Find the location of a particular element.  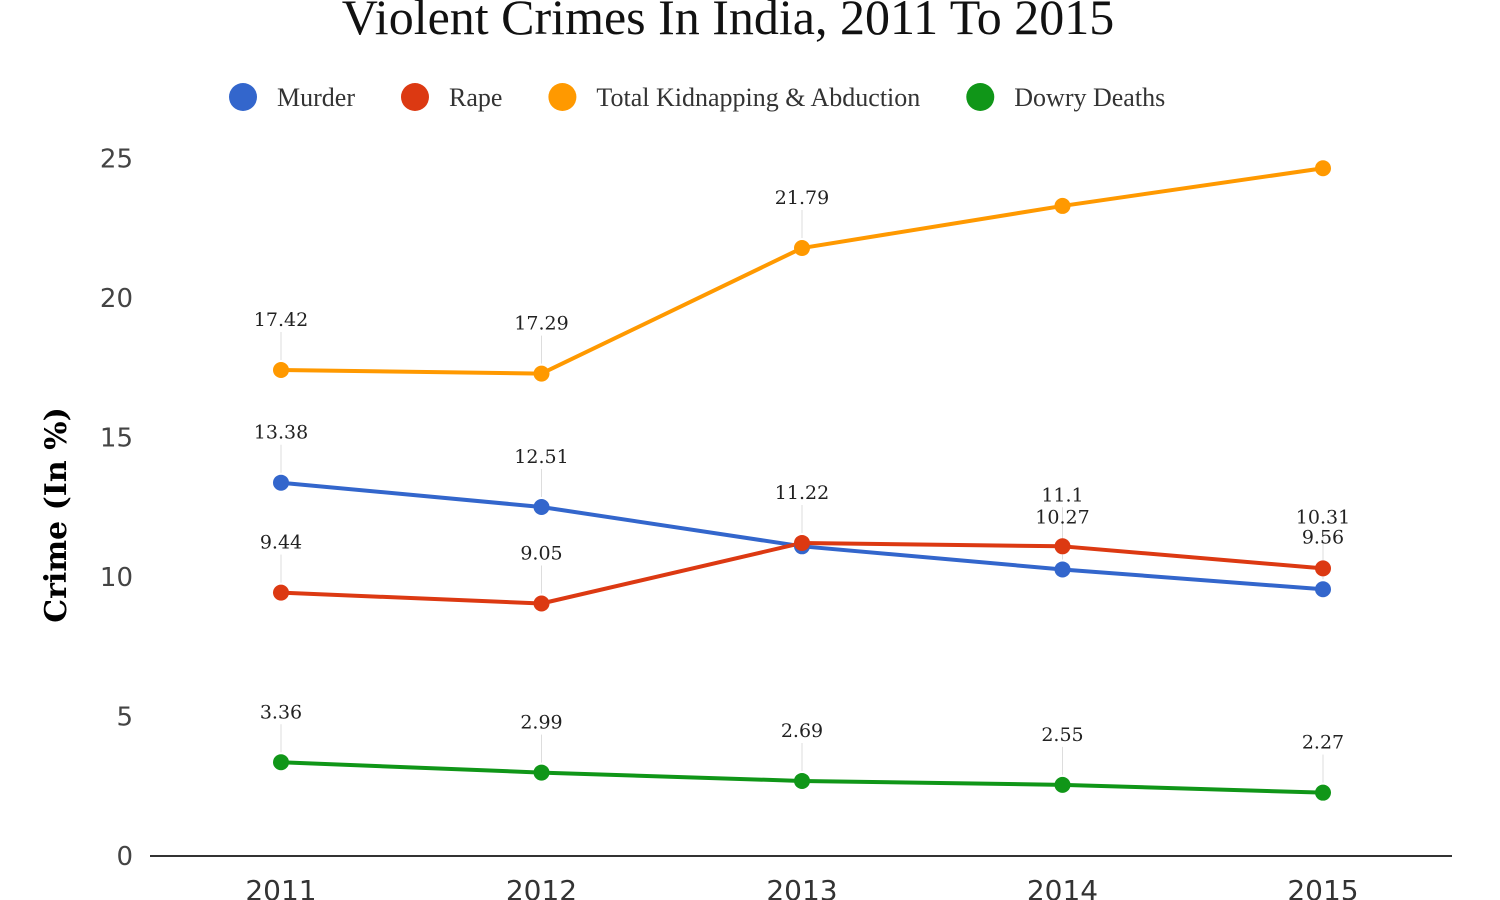

legend-label-total-kidnapping-abduction: Total Kidnapping & Abduction is located at coordinates (758, 97).